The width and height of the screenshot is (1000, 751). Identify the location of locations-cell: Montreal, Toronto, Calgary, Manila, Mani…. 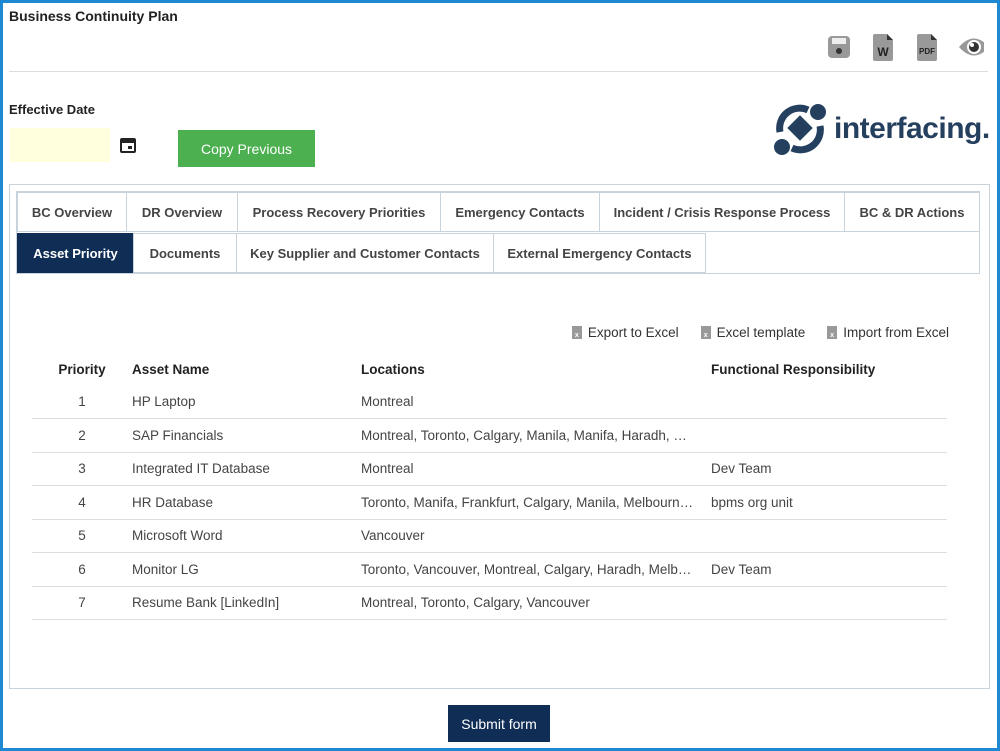
(536, 435).